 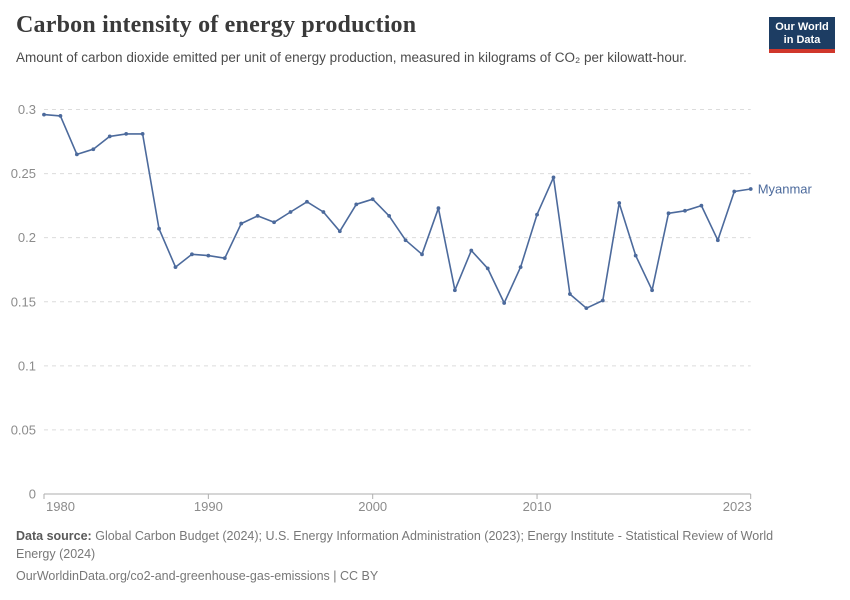 I want to click on logo-line-2: in Data, so click(x=802, y=39).